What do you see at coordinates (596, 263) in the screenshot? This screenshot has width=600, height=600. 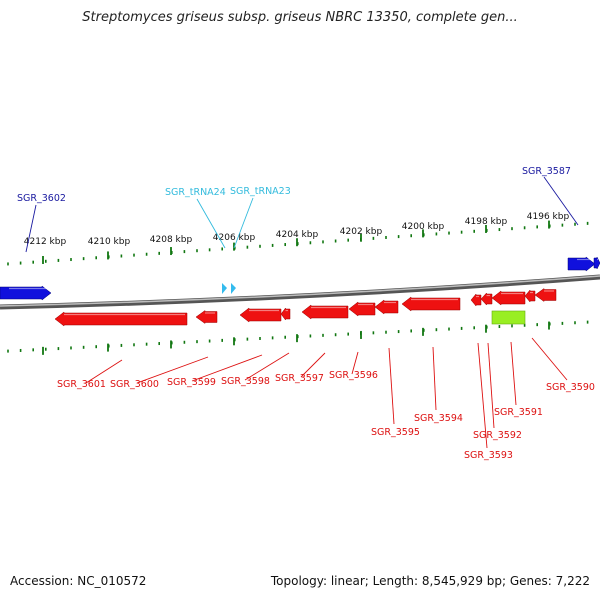 I see `gene-forward-edge` at bounding box center [596, 263].